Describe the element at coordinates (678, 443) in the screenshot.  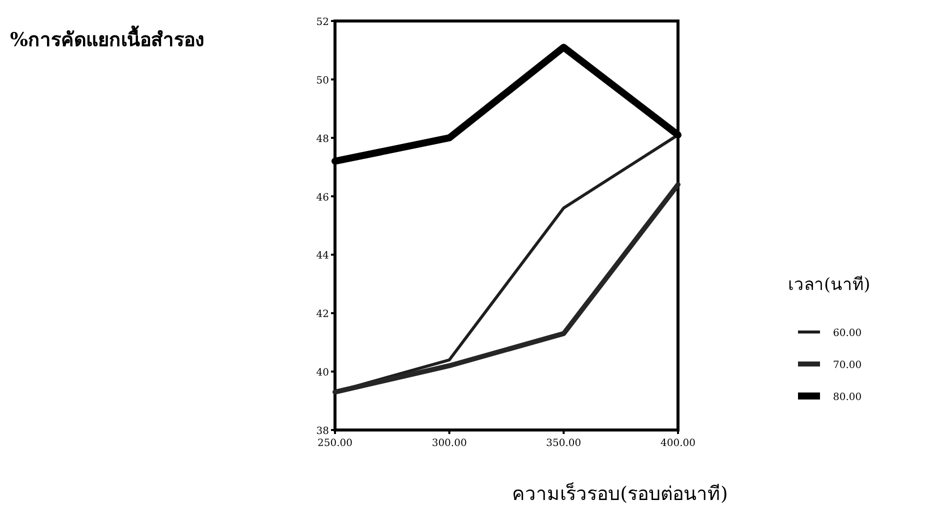
I see `x-tick-label: 400.00` at that location.